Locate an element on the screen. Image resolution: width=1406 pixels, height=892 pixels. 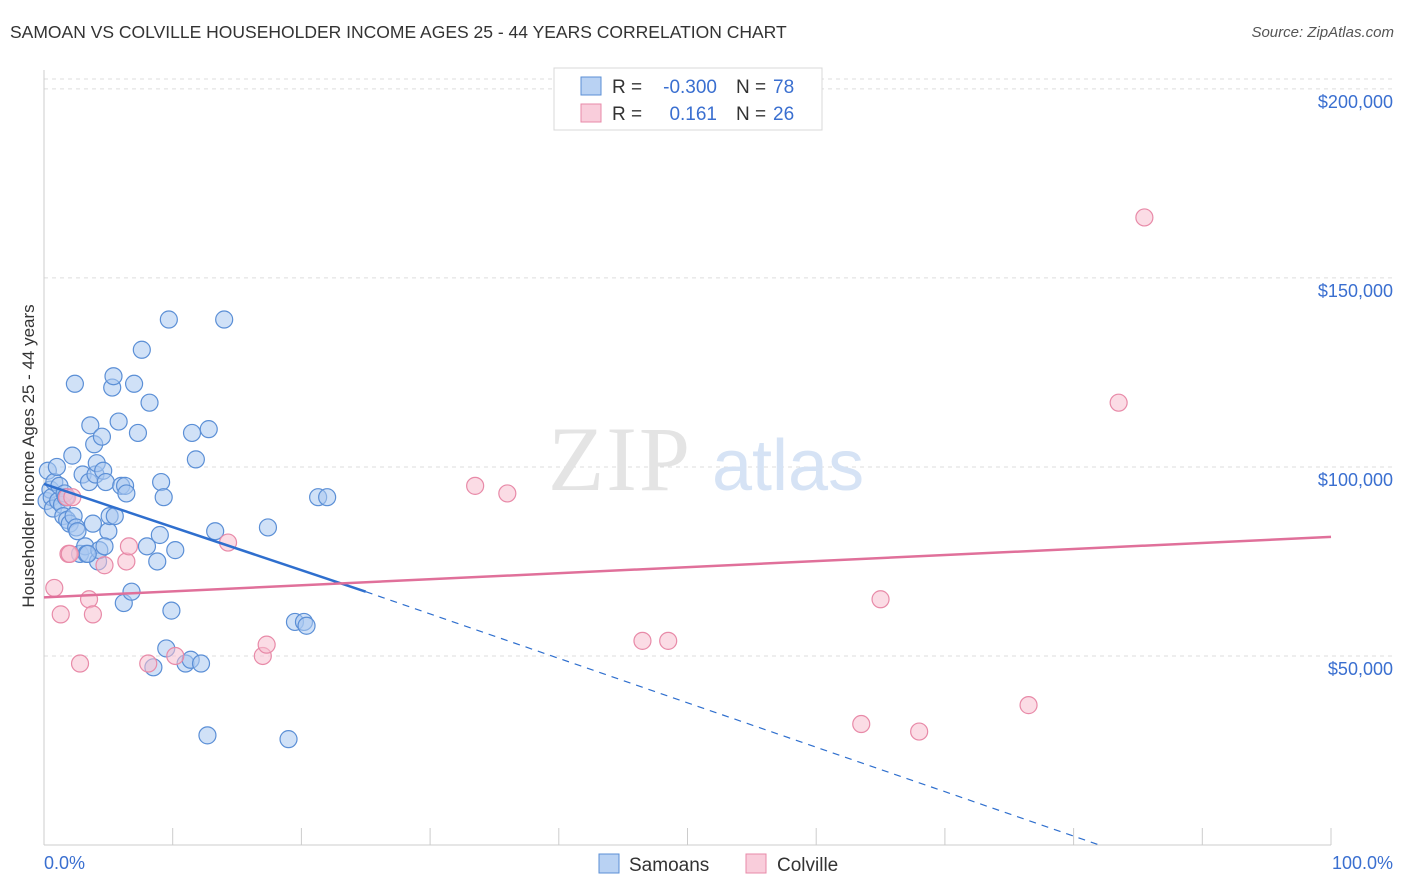
legend-bottom-colville-swatch is located at coordinates (756, 863).